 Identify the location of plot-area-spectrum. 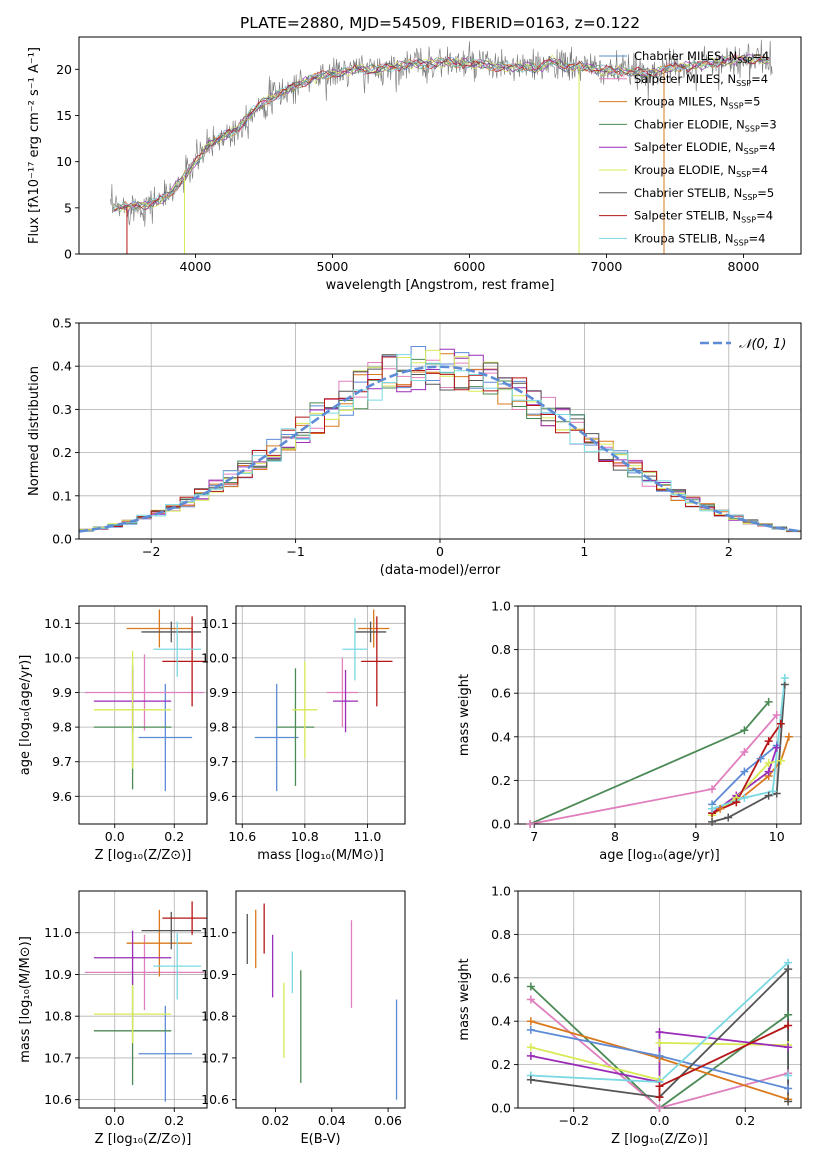
(441, 146).